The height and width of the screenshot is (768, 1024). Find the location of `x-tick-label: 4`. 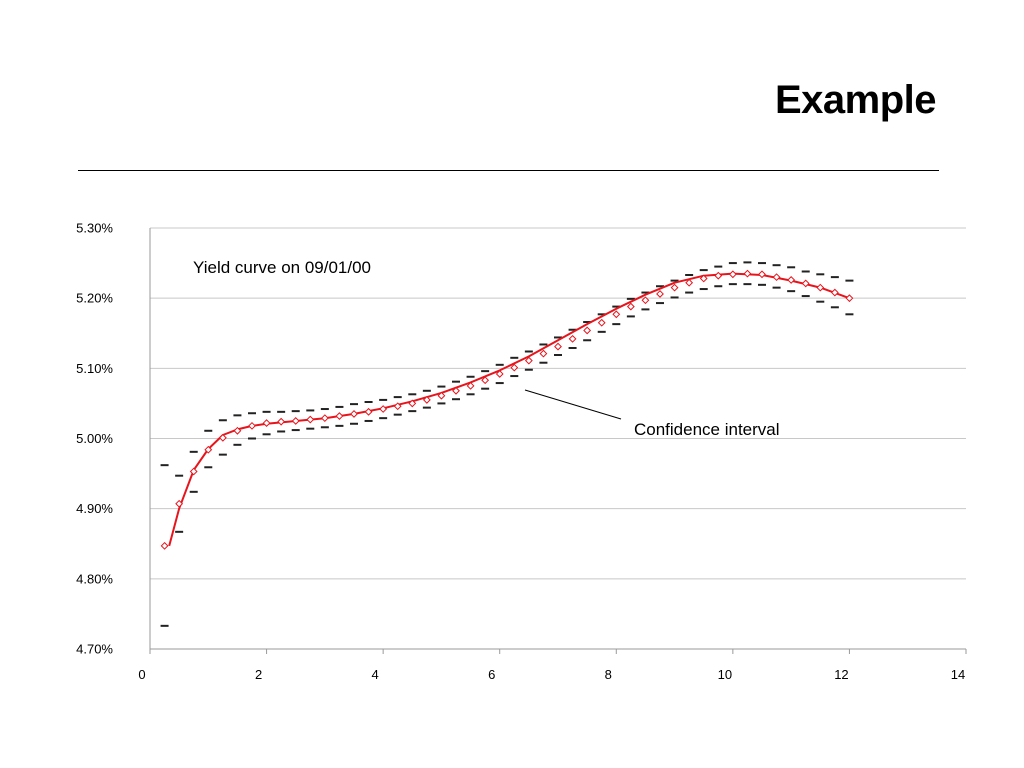

x-tick-label: 4 is located at coordinates (375, 674).